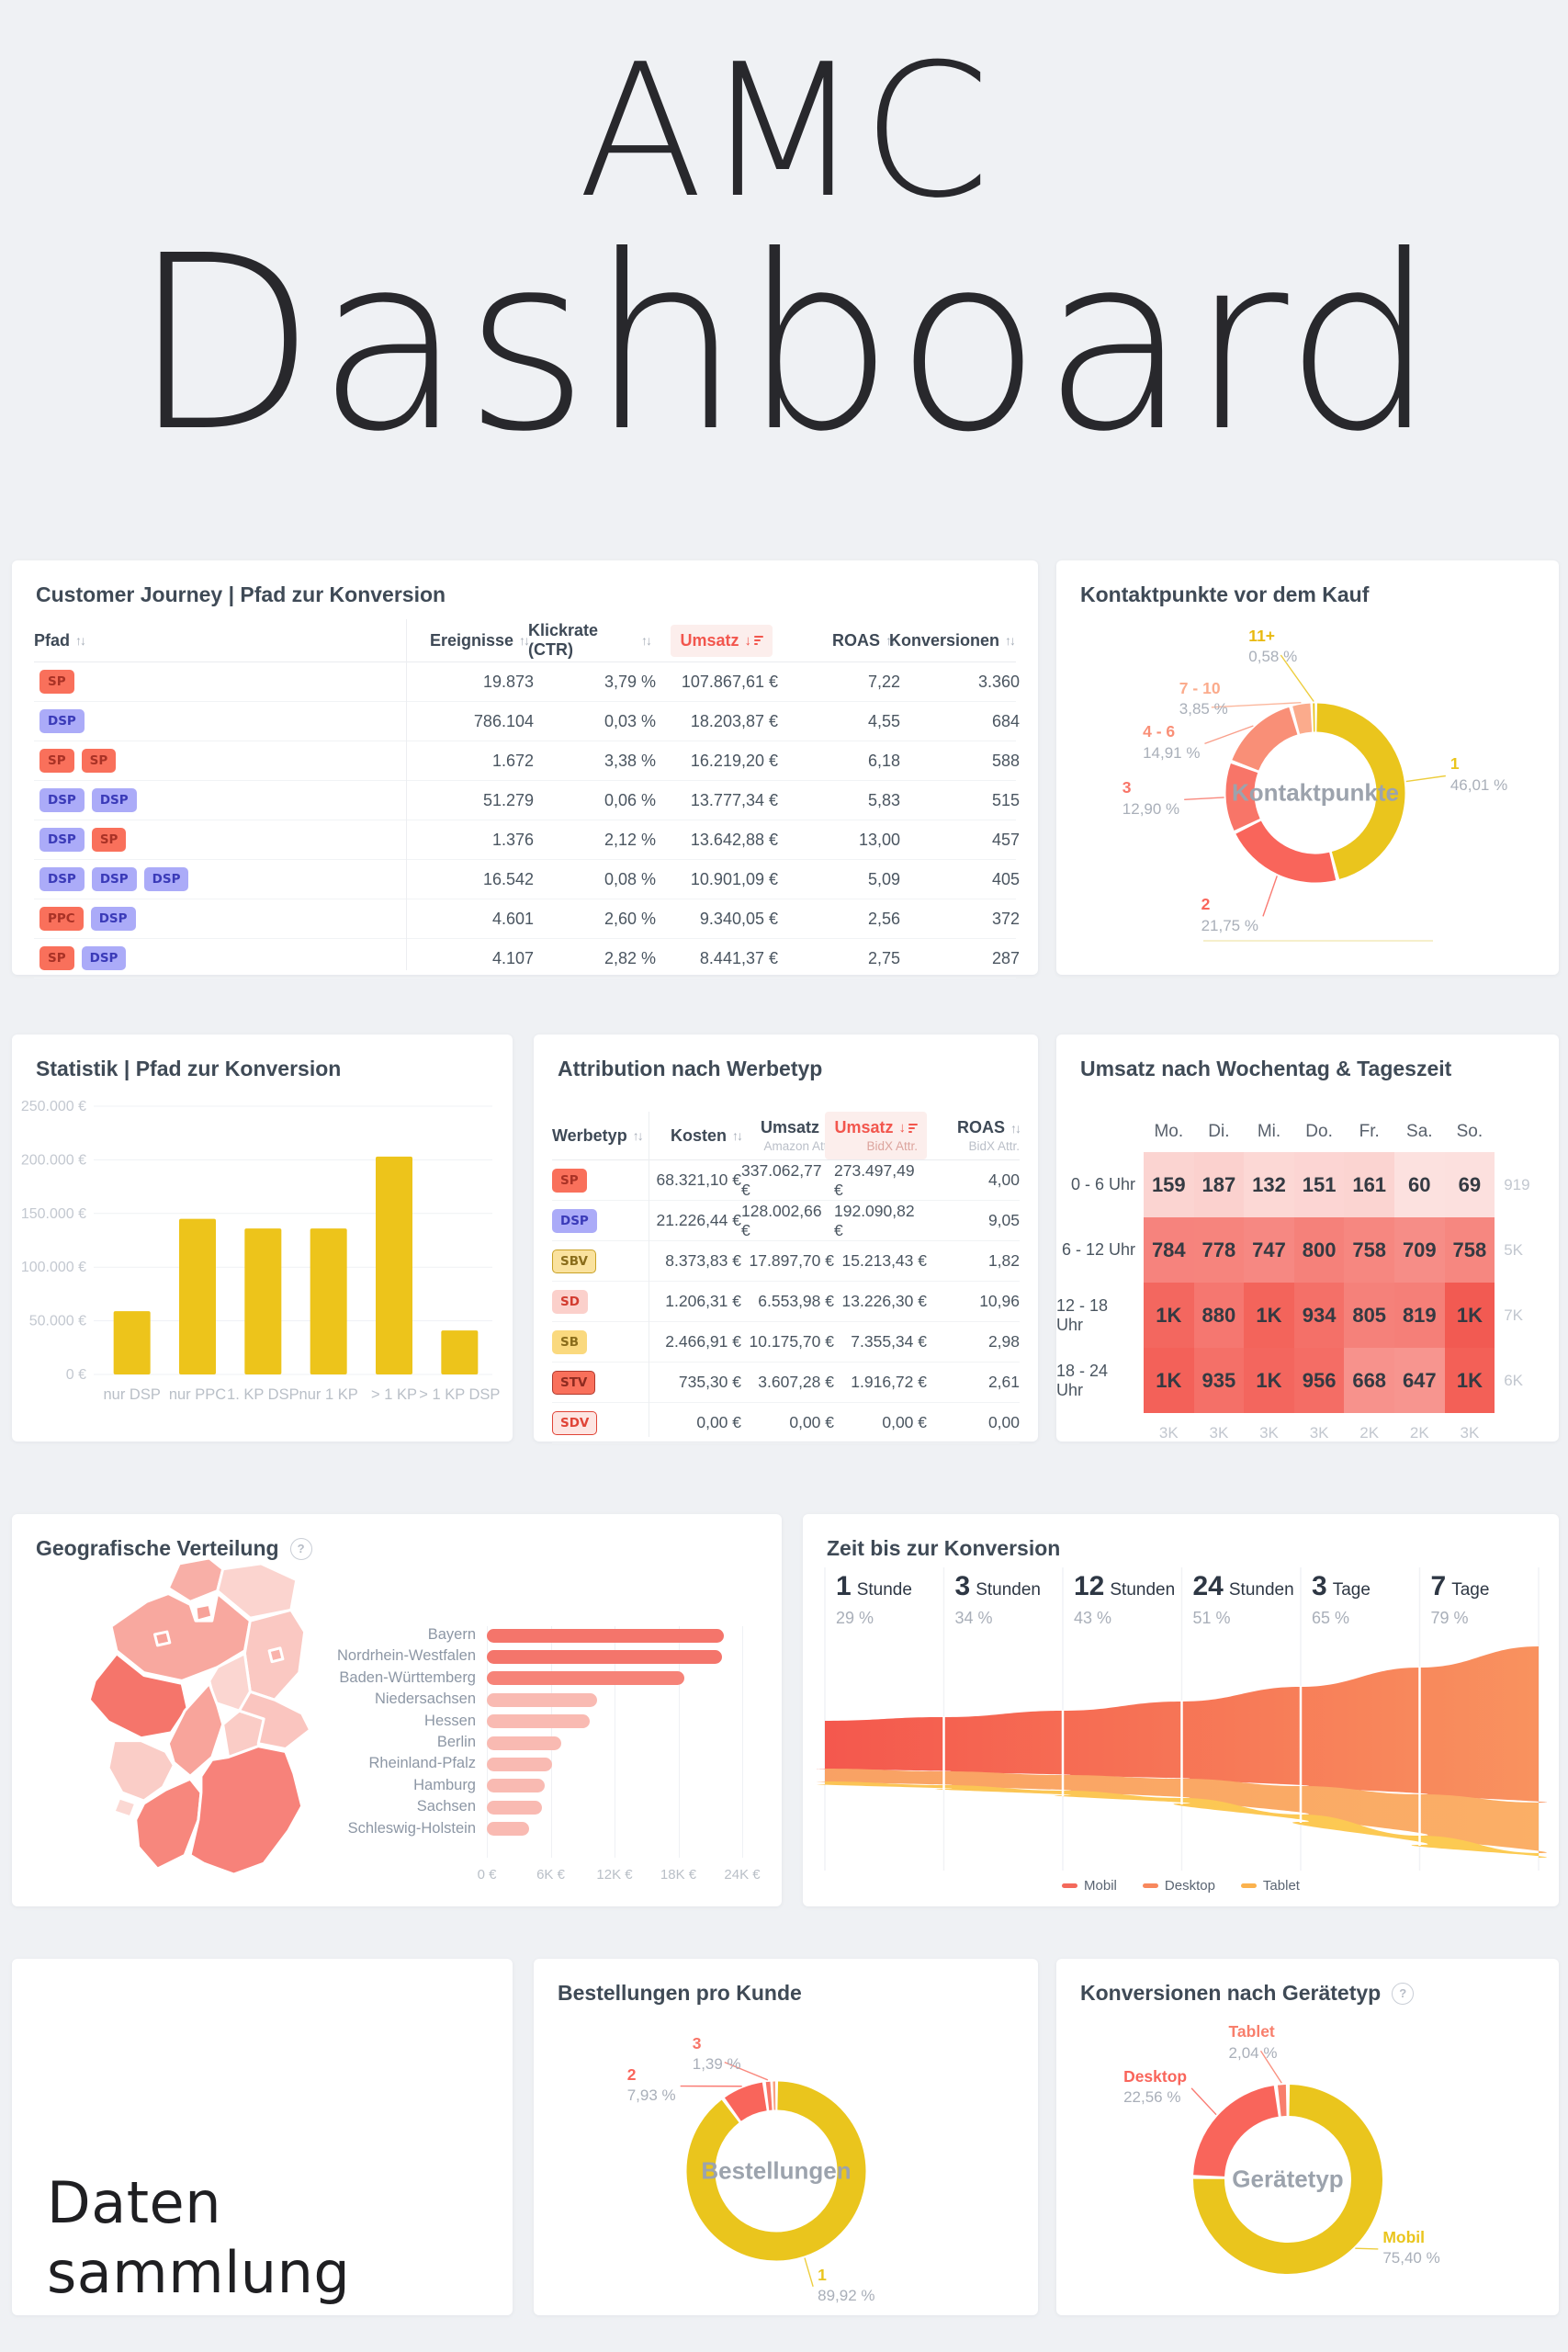  Describe the element at coordinates (712, 640) in the screenshot. I see `column-header-umsatz: Umsatz ↓` at that location.